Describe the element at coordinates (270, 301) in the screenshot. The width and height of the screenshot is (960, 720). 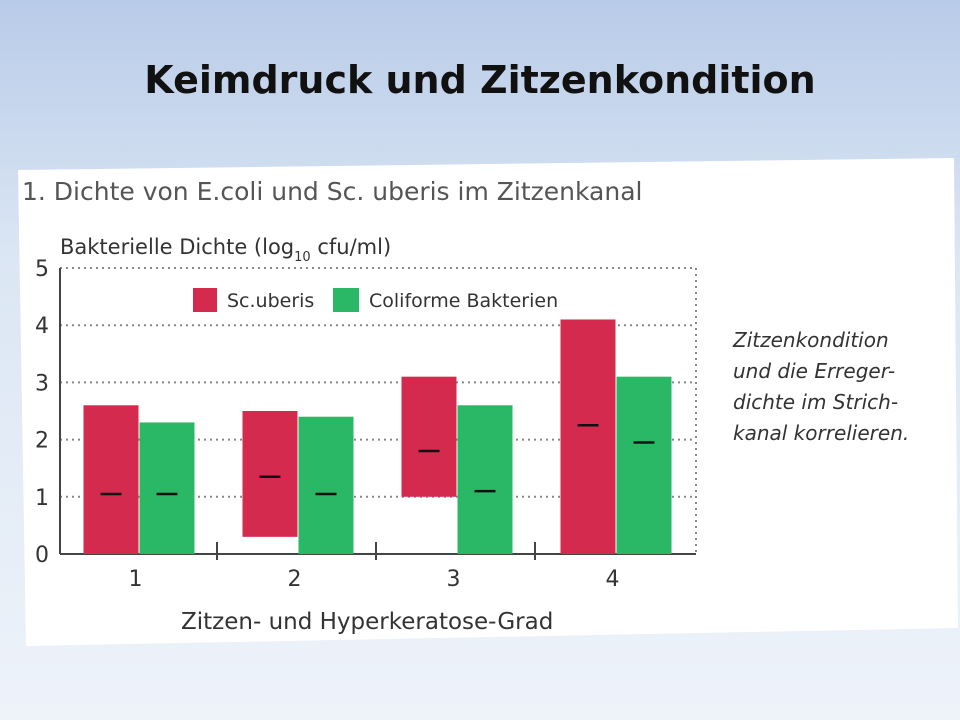
I see `legend-label-sc-uberis: Sc.uberis` at that location.